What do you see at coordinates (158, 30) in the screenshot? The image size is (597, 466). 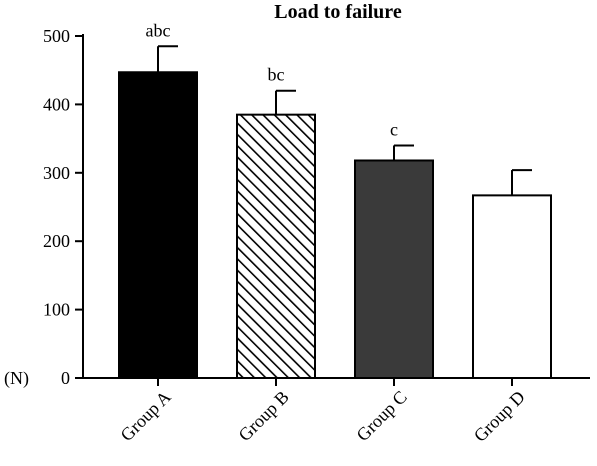 I see `significance-label-group-a: abc` at bounding box center [158, 30].